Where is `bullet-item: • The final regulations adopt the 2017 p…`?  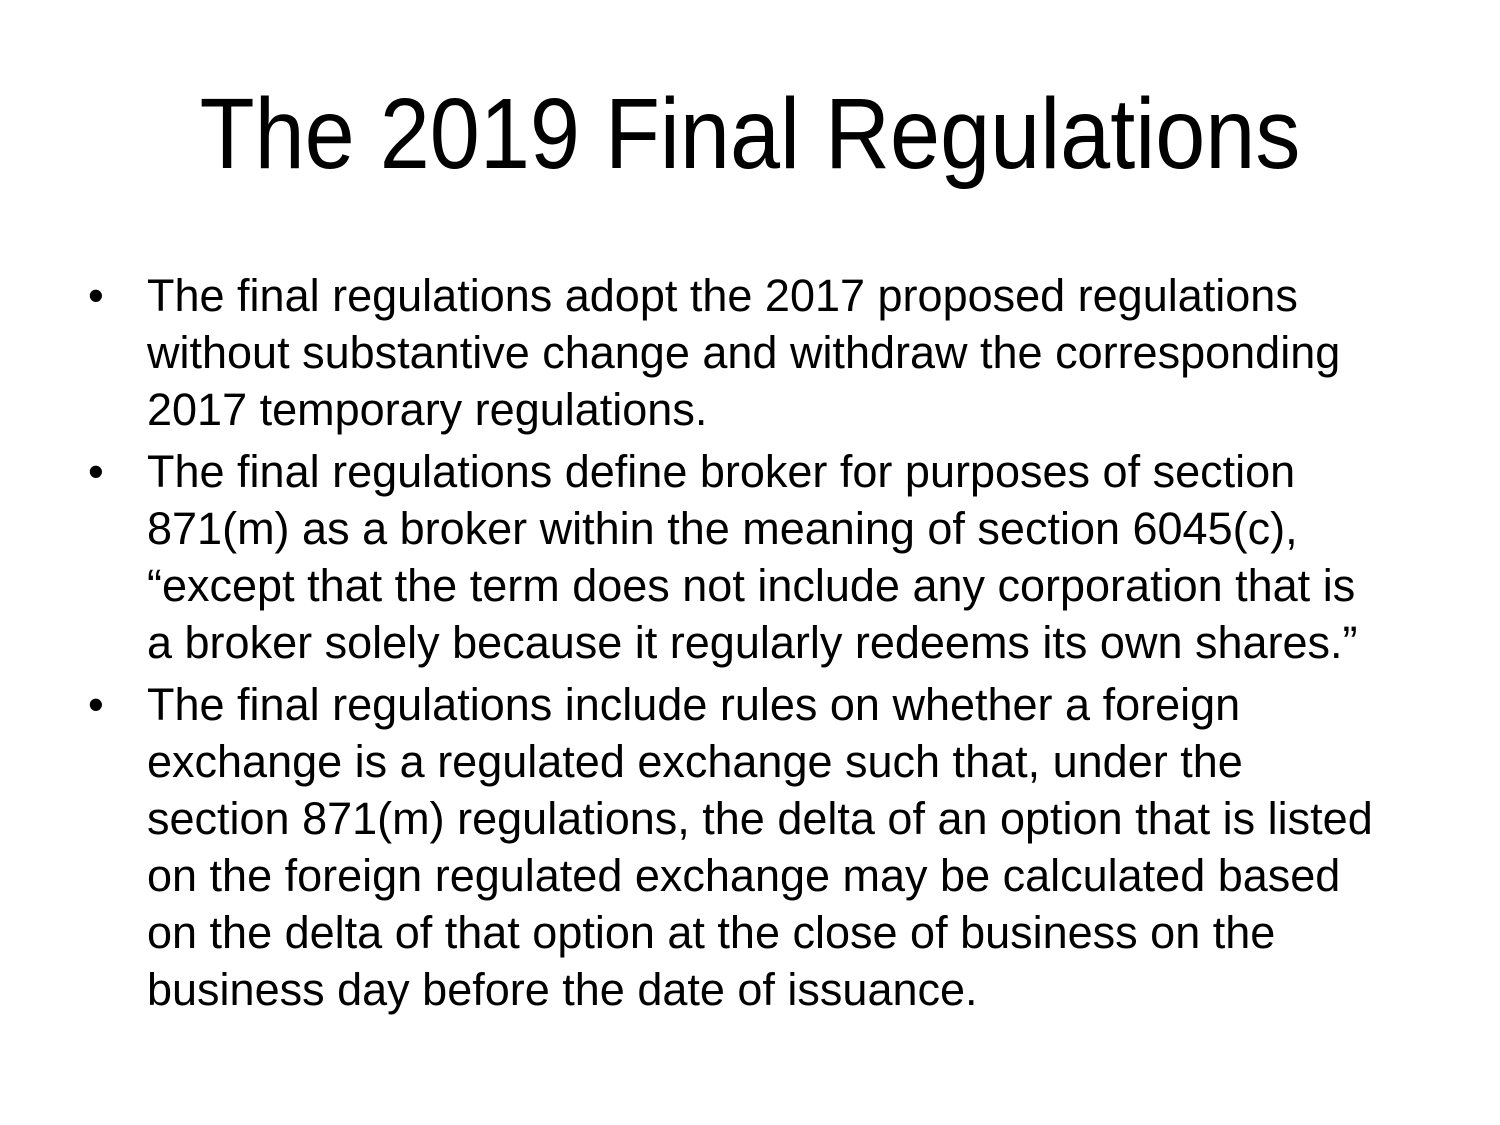
bullet-item: • The final regulations adopt the 2017 p… is located at coordinates (788, 352).